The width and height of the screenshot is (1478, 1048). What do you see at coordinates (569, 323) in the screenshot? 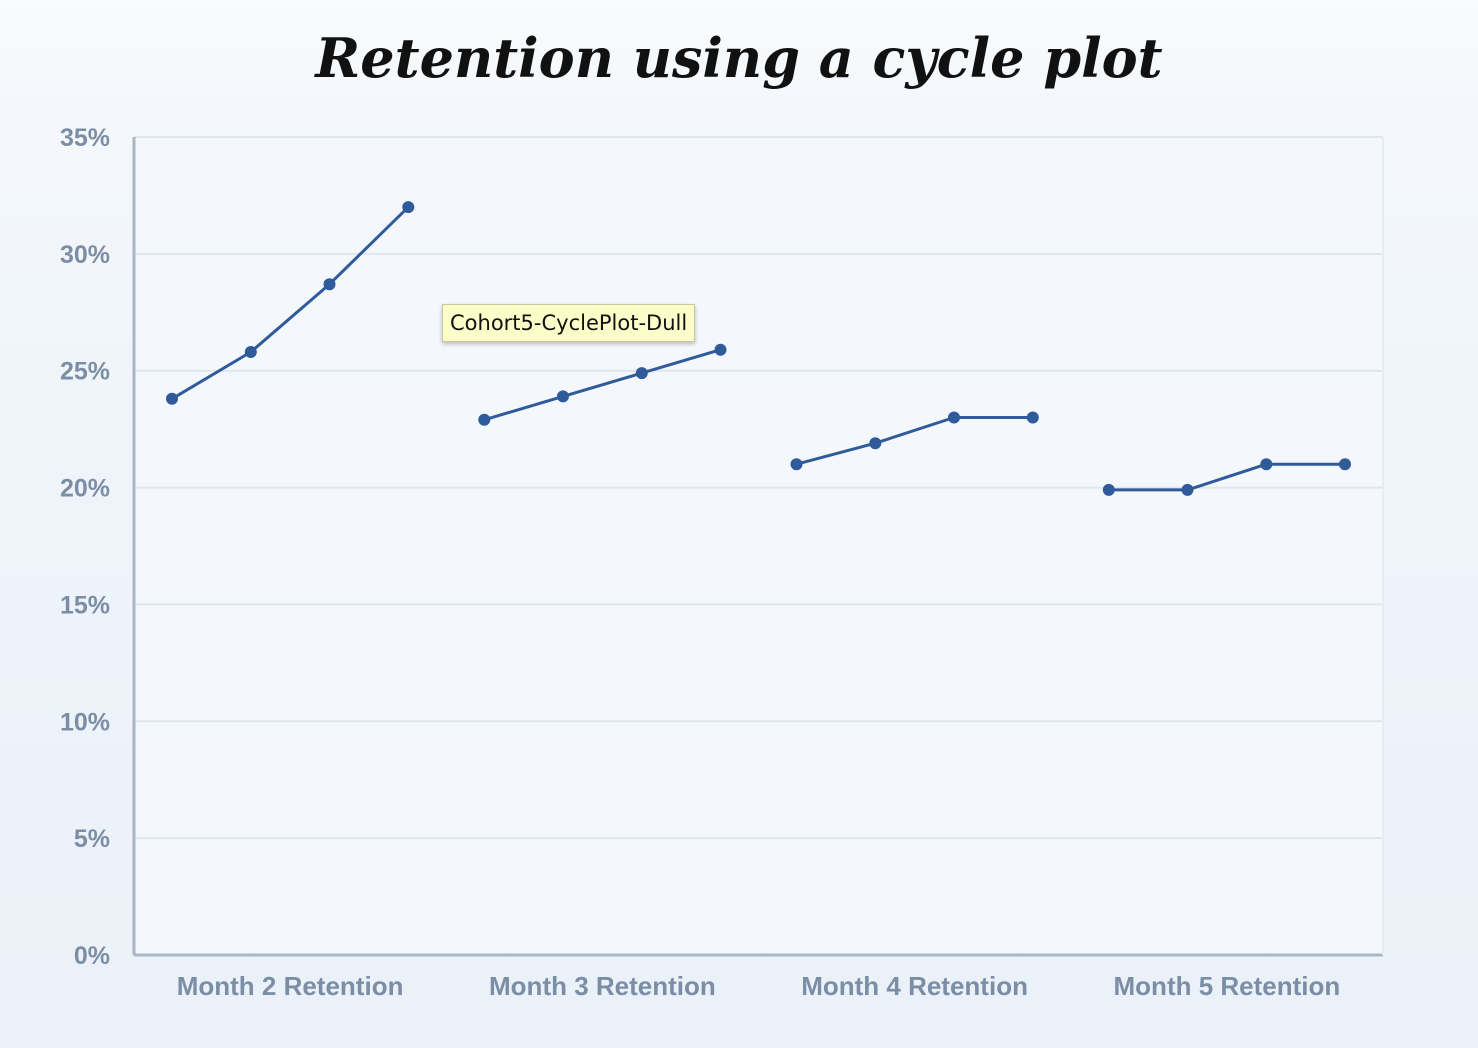
I see `tooltip: Cohort5-CyclePlot-Dull` at bounding box center [569, 323].